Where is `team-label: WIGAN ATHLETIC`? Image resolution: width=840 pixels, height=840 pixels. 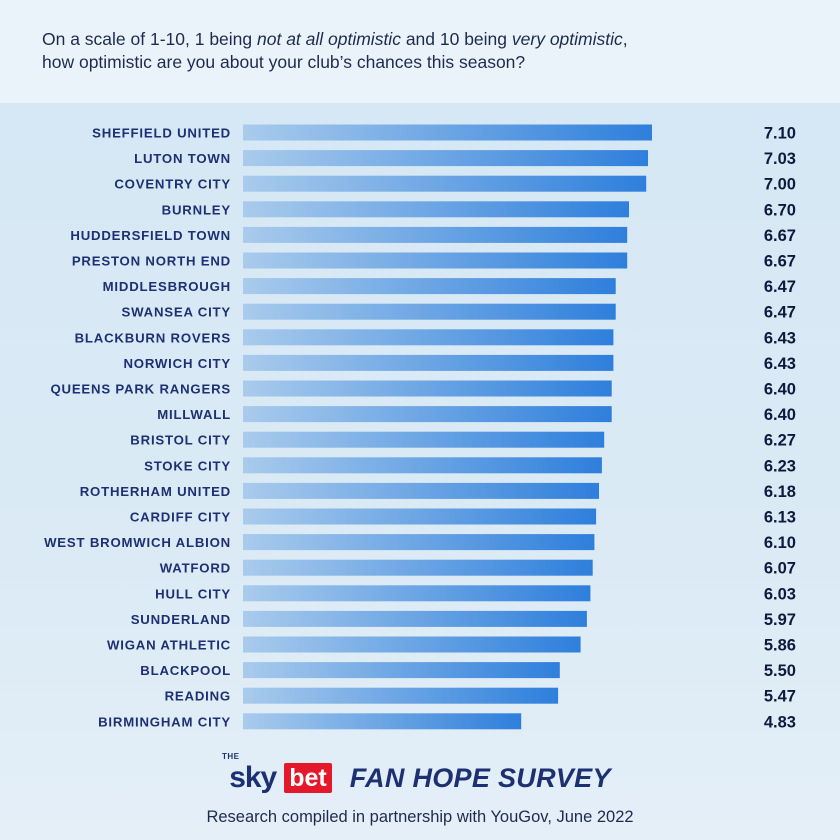 team-label: WIGAN ATHLETIC is located at coordinates (169, 645).